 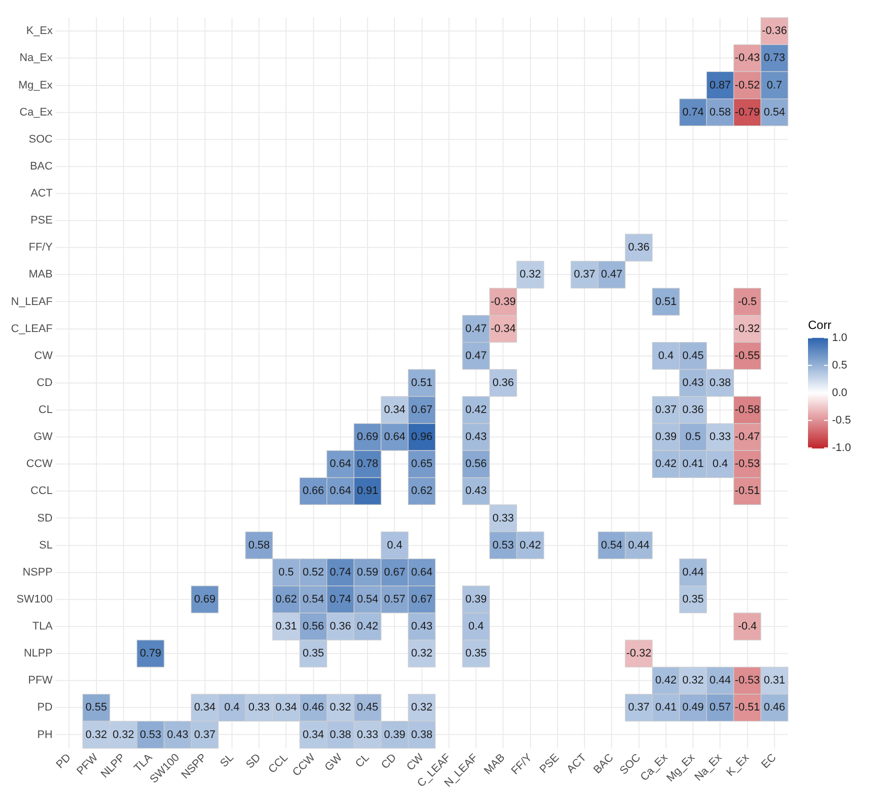 I want to click on data-label: -0.47, so click(x=747, y=437).